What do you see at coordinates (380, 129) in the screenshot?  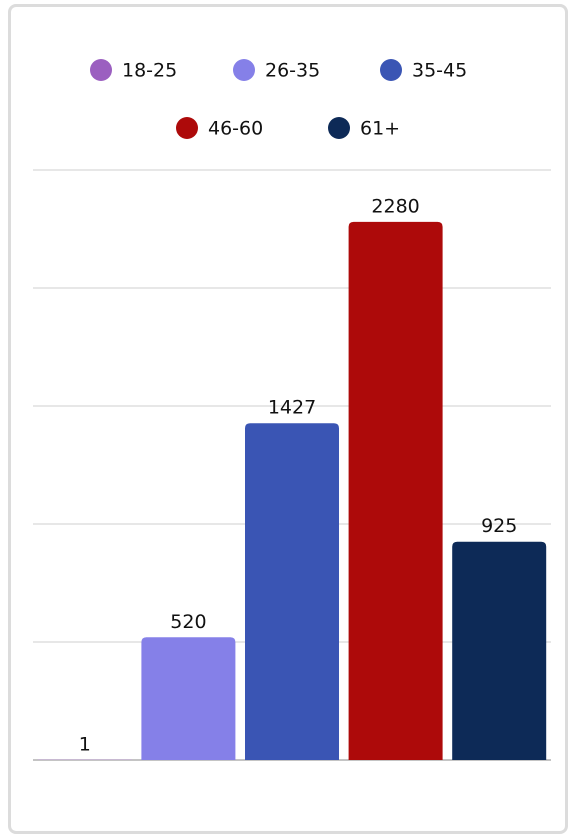 I see `legend-label: 61+` at bounding box center [380, 129].